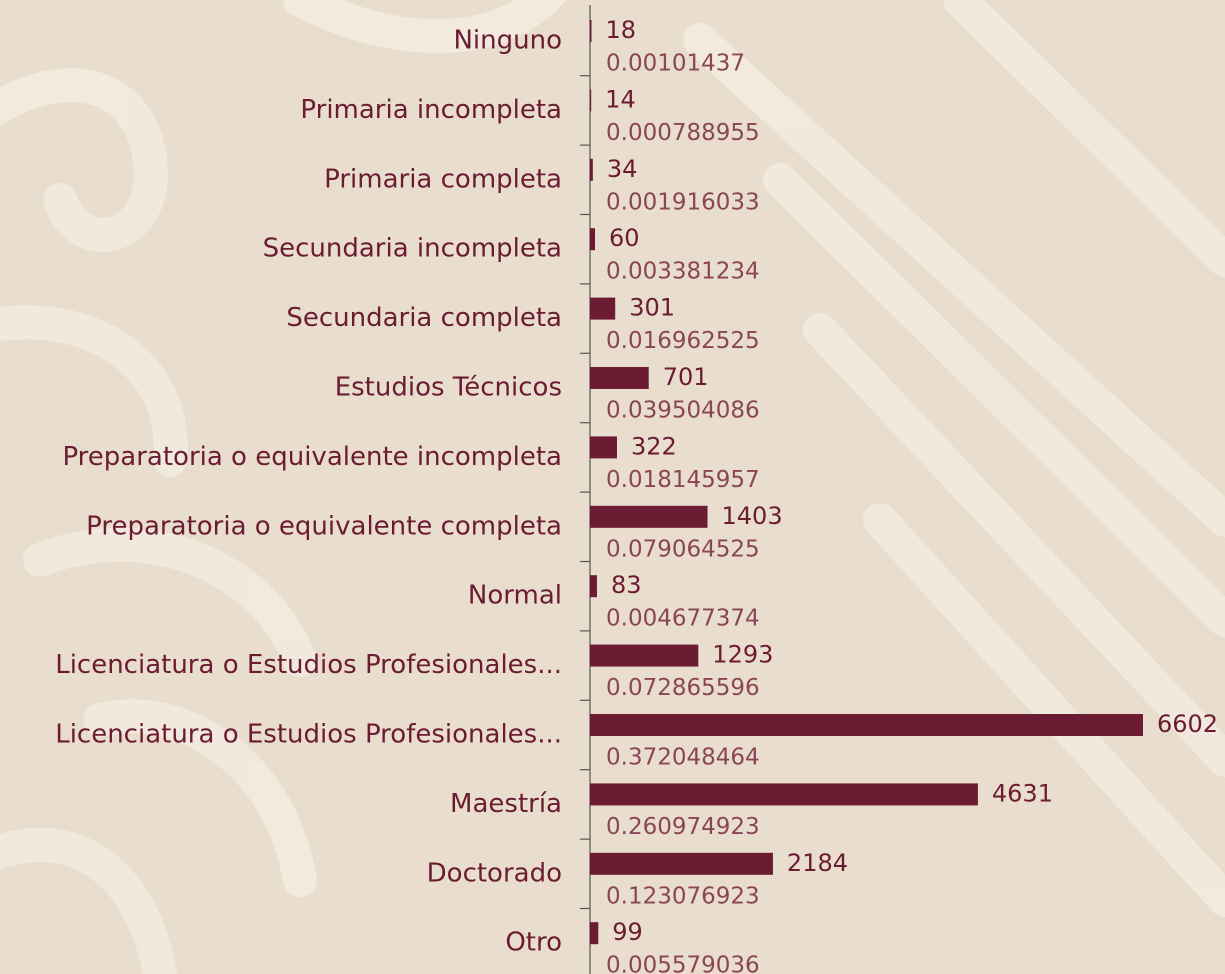 This screenshot has width=1225, height=974. I want to click on value-label: 34, so click(622, 169).